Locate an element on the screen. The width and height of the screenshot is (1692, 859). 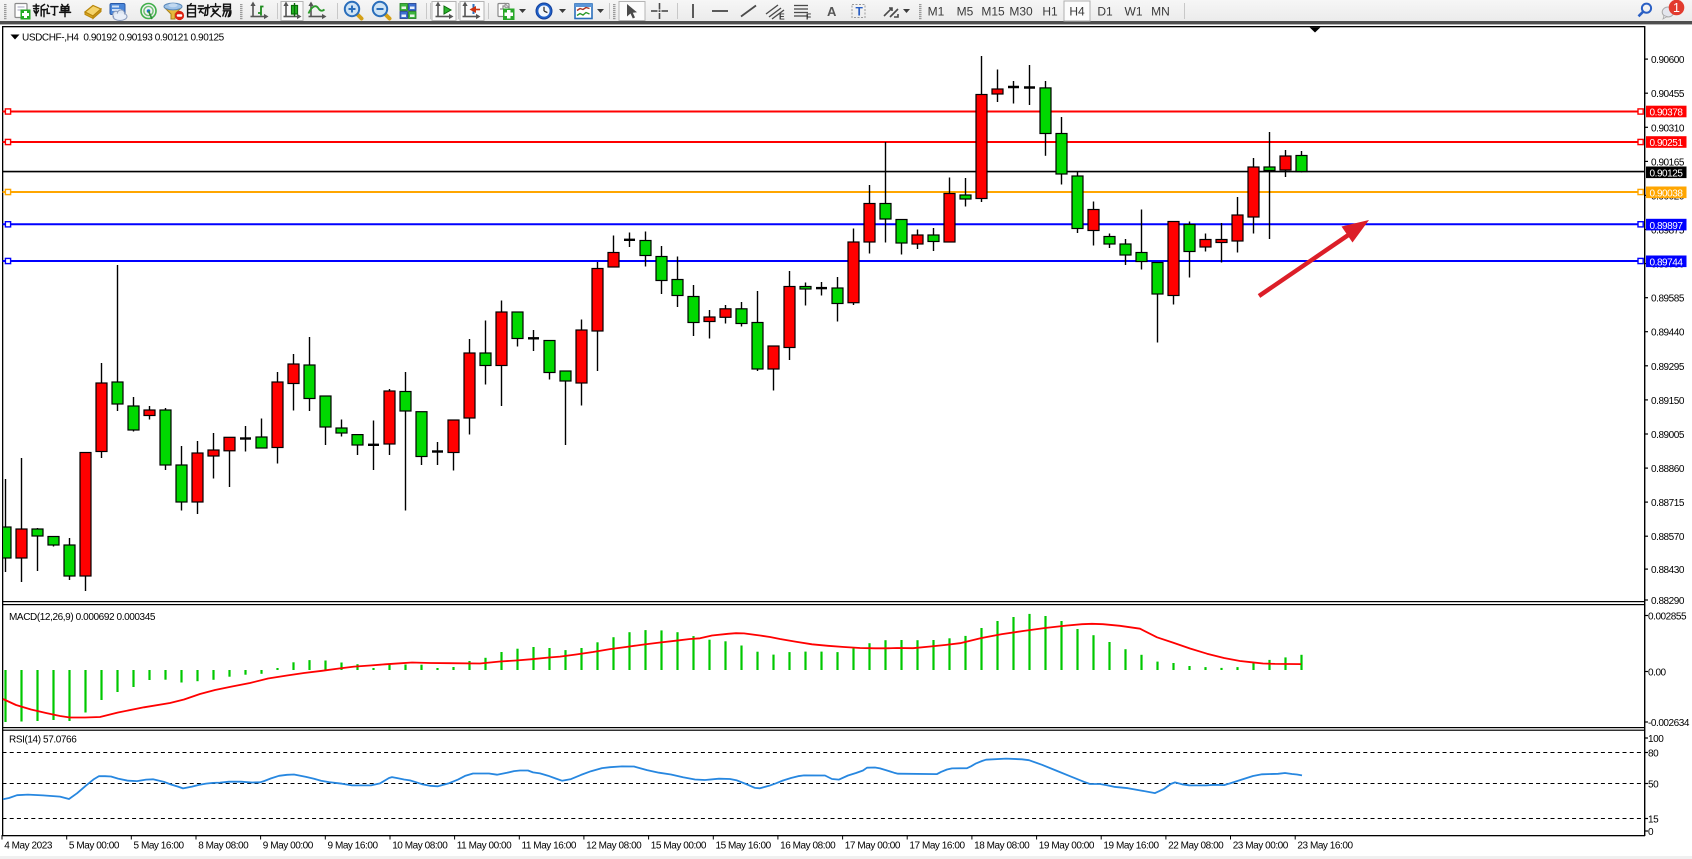
svg-text: H4 is located at coordinates (1077, 12).